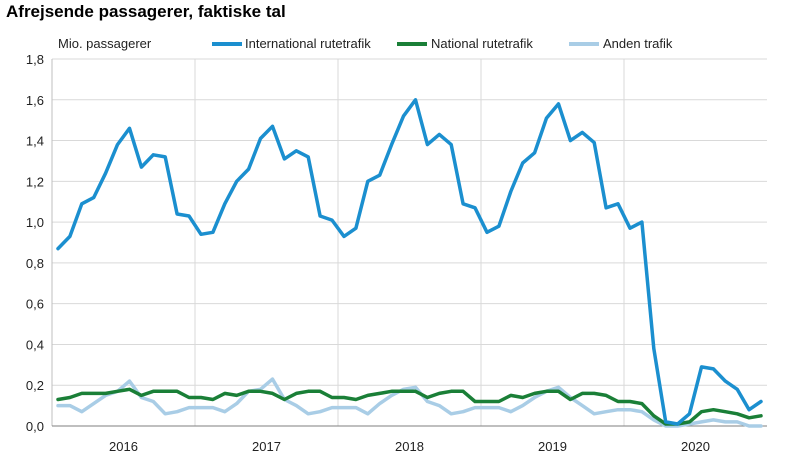 The image size is (800, 465). Describe the element at coordinates (146, 11) in the screenshot. I see `chart-title: Afrejsende passagerer, faktiske tal` at that location.